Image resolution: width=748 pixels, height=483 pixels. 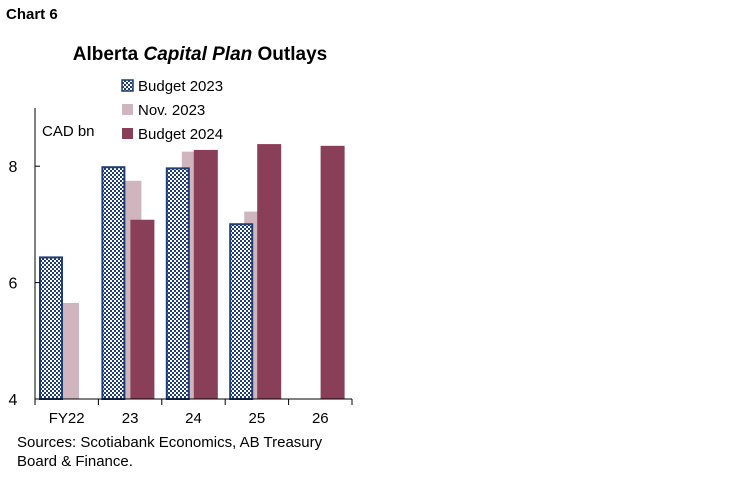 I want to click on legend-swatch-budget-2024, so click(x=127, y=133).